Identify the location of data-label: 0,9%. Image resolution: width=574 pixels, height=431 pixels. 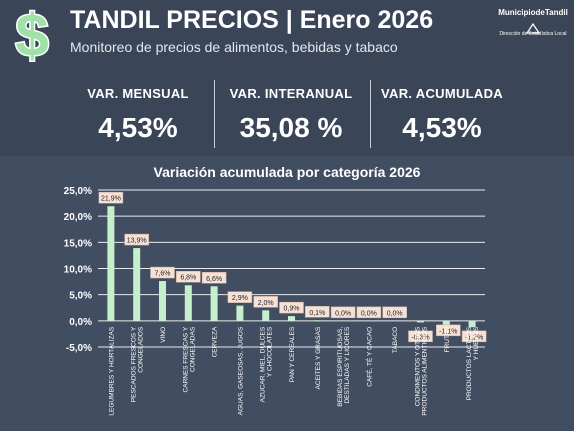
(292, 309).